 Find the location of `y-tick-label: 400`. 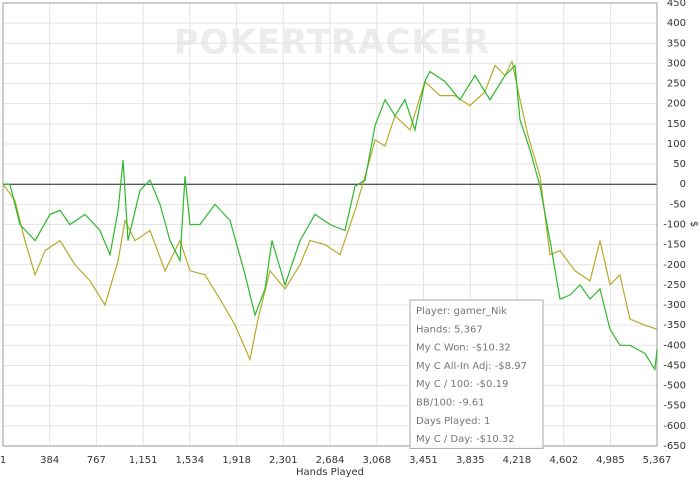

y-tick-label: 400 is located at coordinates (676, 23).